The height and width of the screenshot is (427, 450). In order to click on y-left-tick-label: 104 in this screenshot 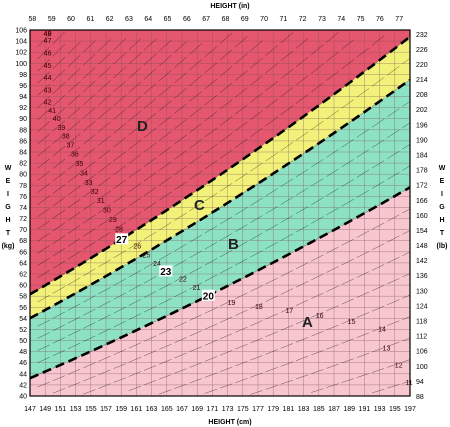, I will do `click(21, 42)`.